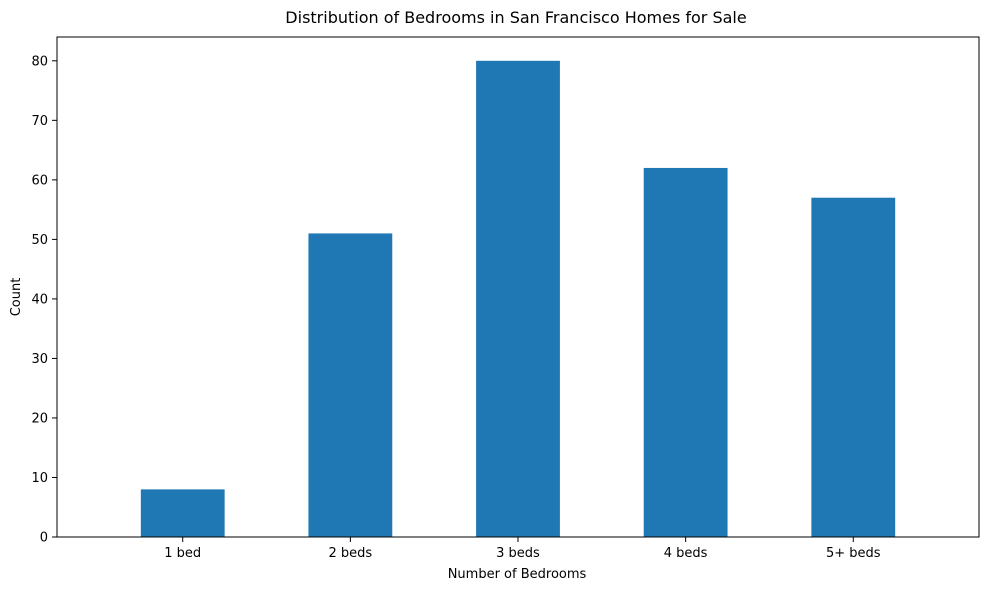 The width and height of the screenshot is (989, 590). I want to click on x-tick-label-0: 1 bed, so click(182, 553).